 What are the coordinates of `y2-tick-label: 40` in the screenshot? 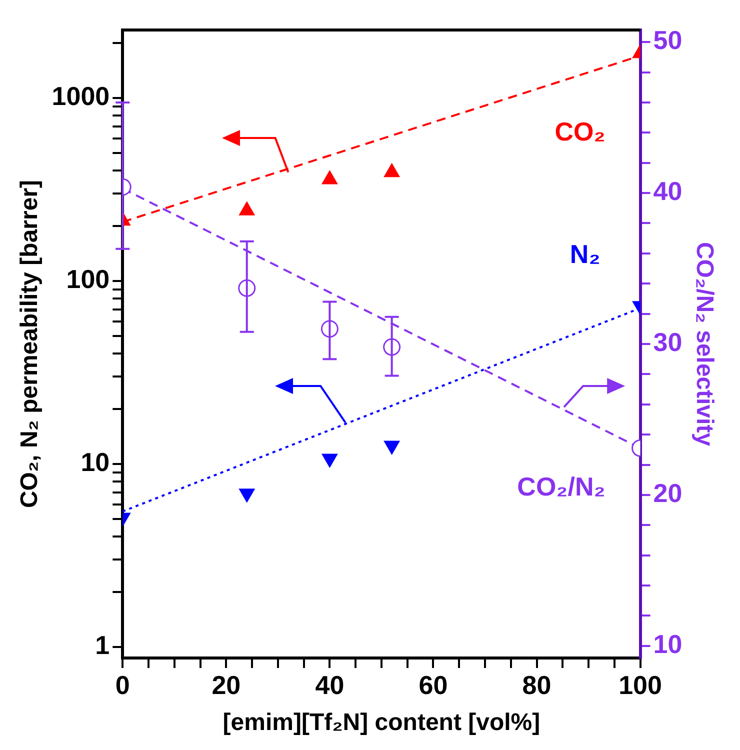 It's located at (667, 191).